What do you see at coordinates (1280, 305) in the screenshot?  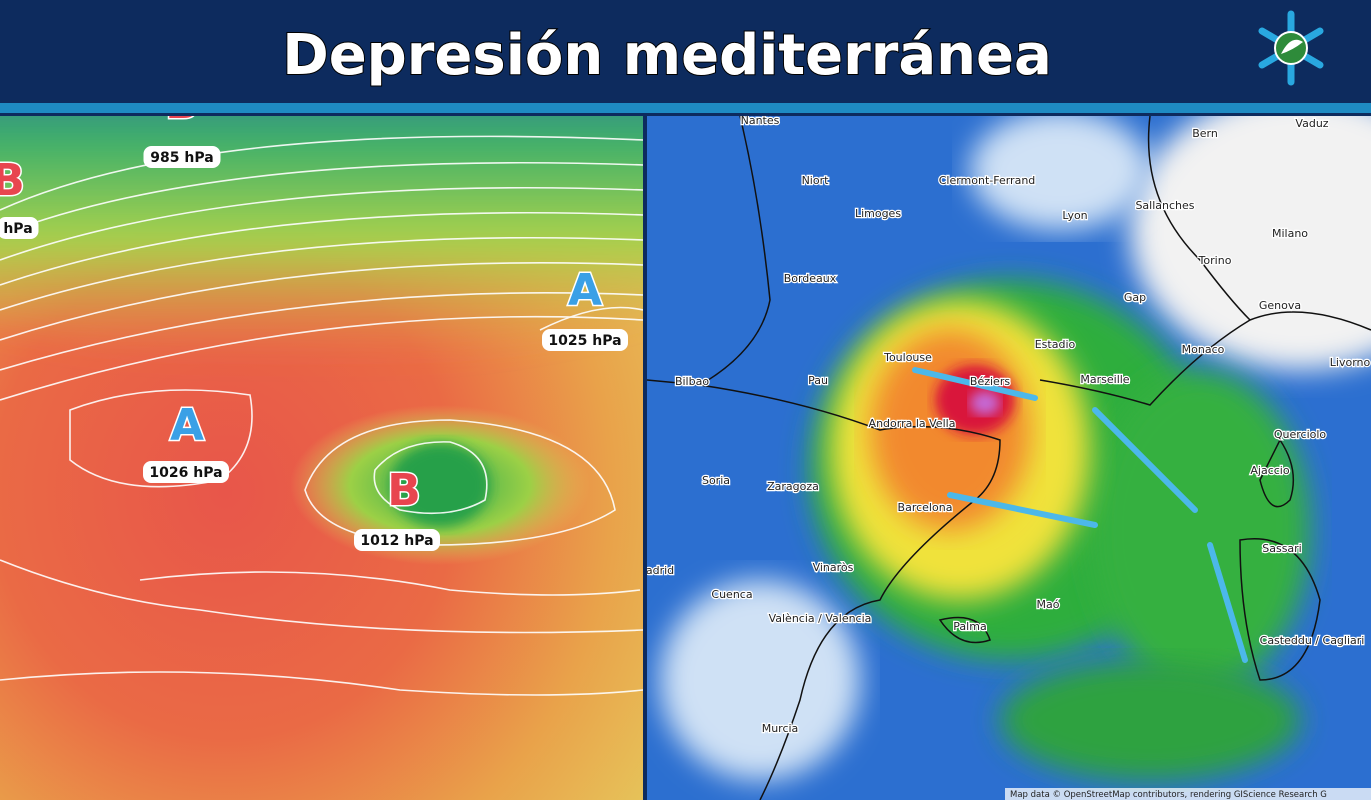 I see `city-label: Genova` at bounding box center [1280, 305].